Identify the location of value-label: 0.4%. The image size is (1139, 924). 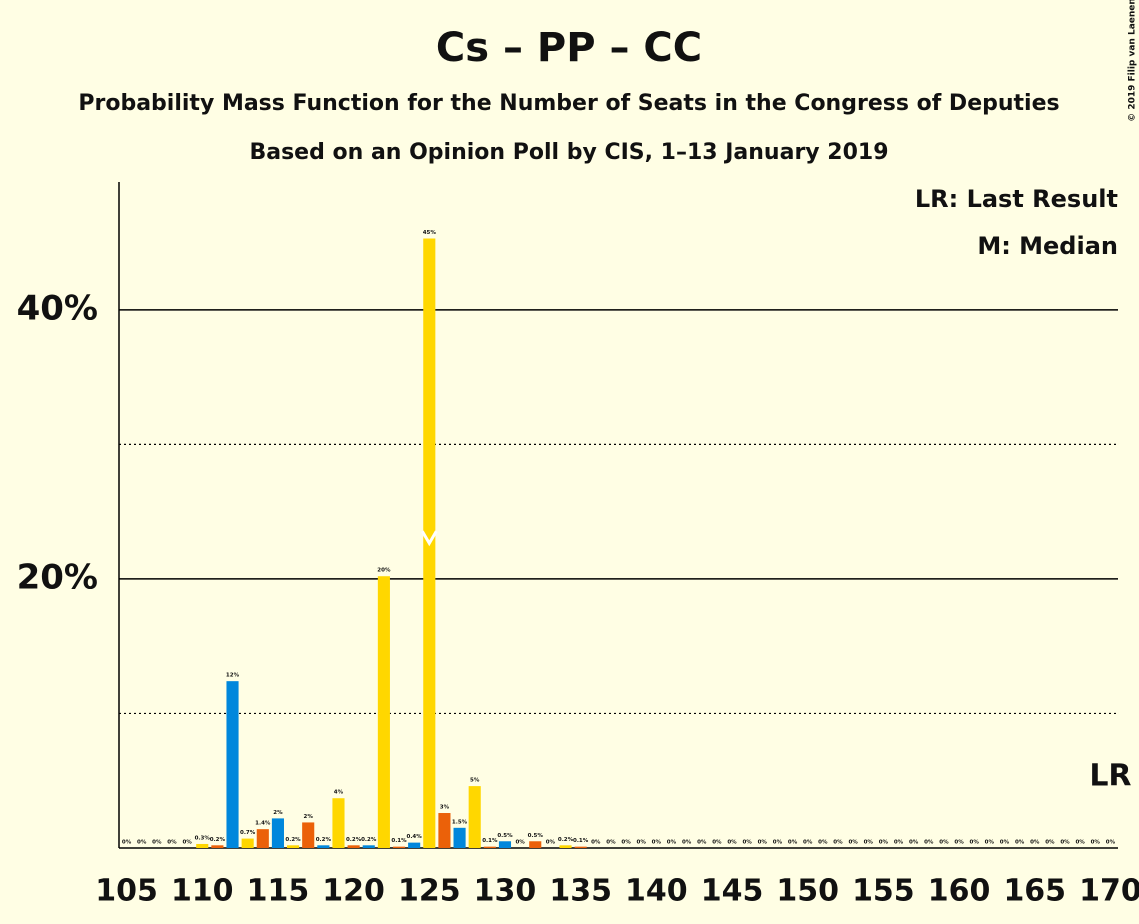
(415, 837).